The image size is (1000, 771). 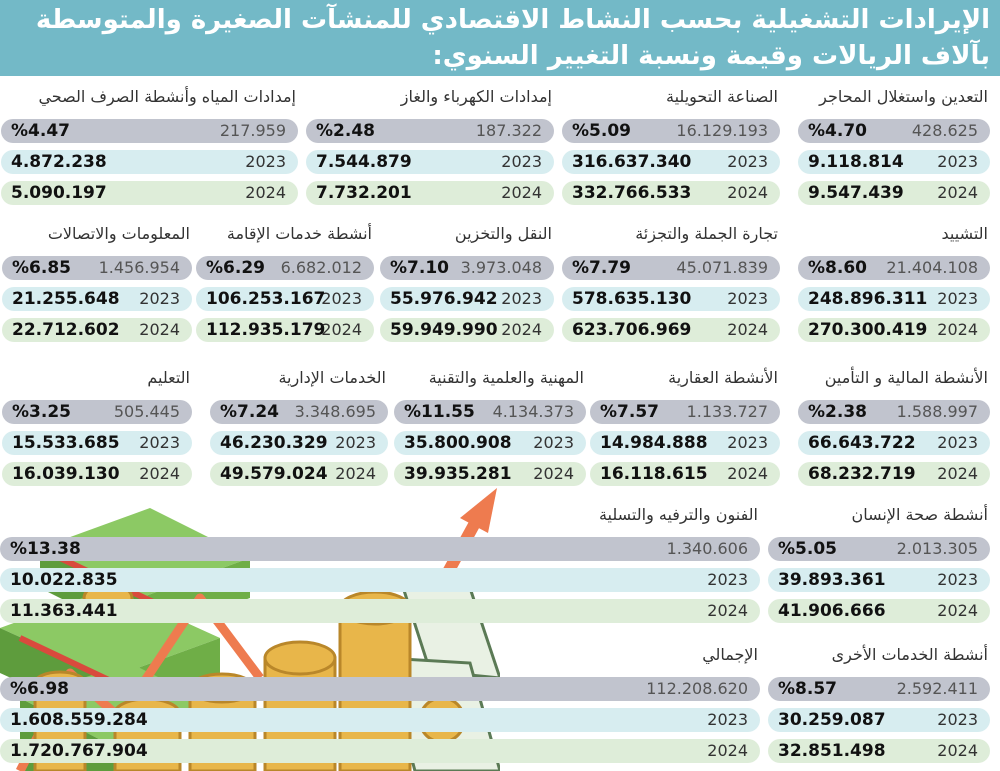 What do you see at coordinates (894, 474) in the screenshot?
I see `row-2024: 2024 68.232.719` at bounding box center [894, 474].